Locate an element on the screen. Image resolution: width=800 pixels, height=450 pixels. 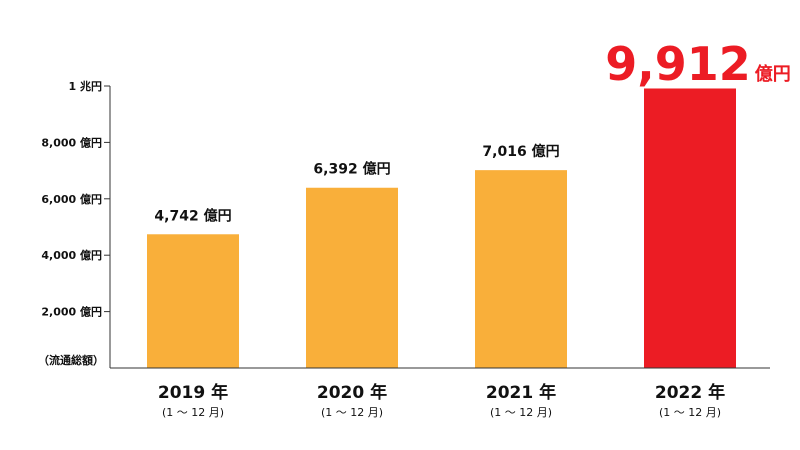
data-label: 6,392 億円 is located at coordinates (351, 169).